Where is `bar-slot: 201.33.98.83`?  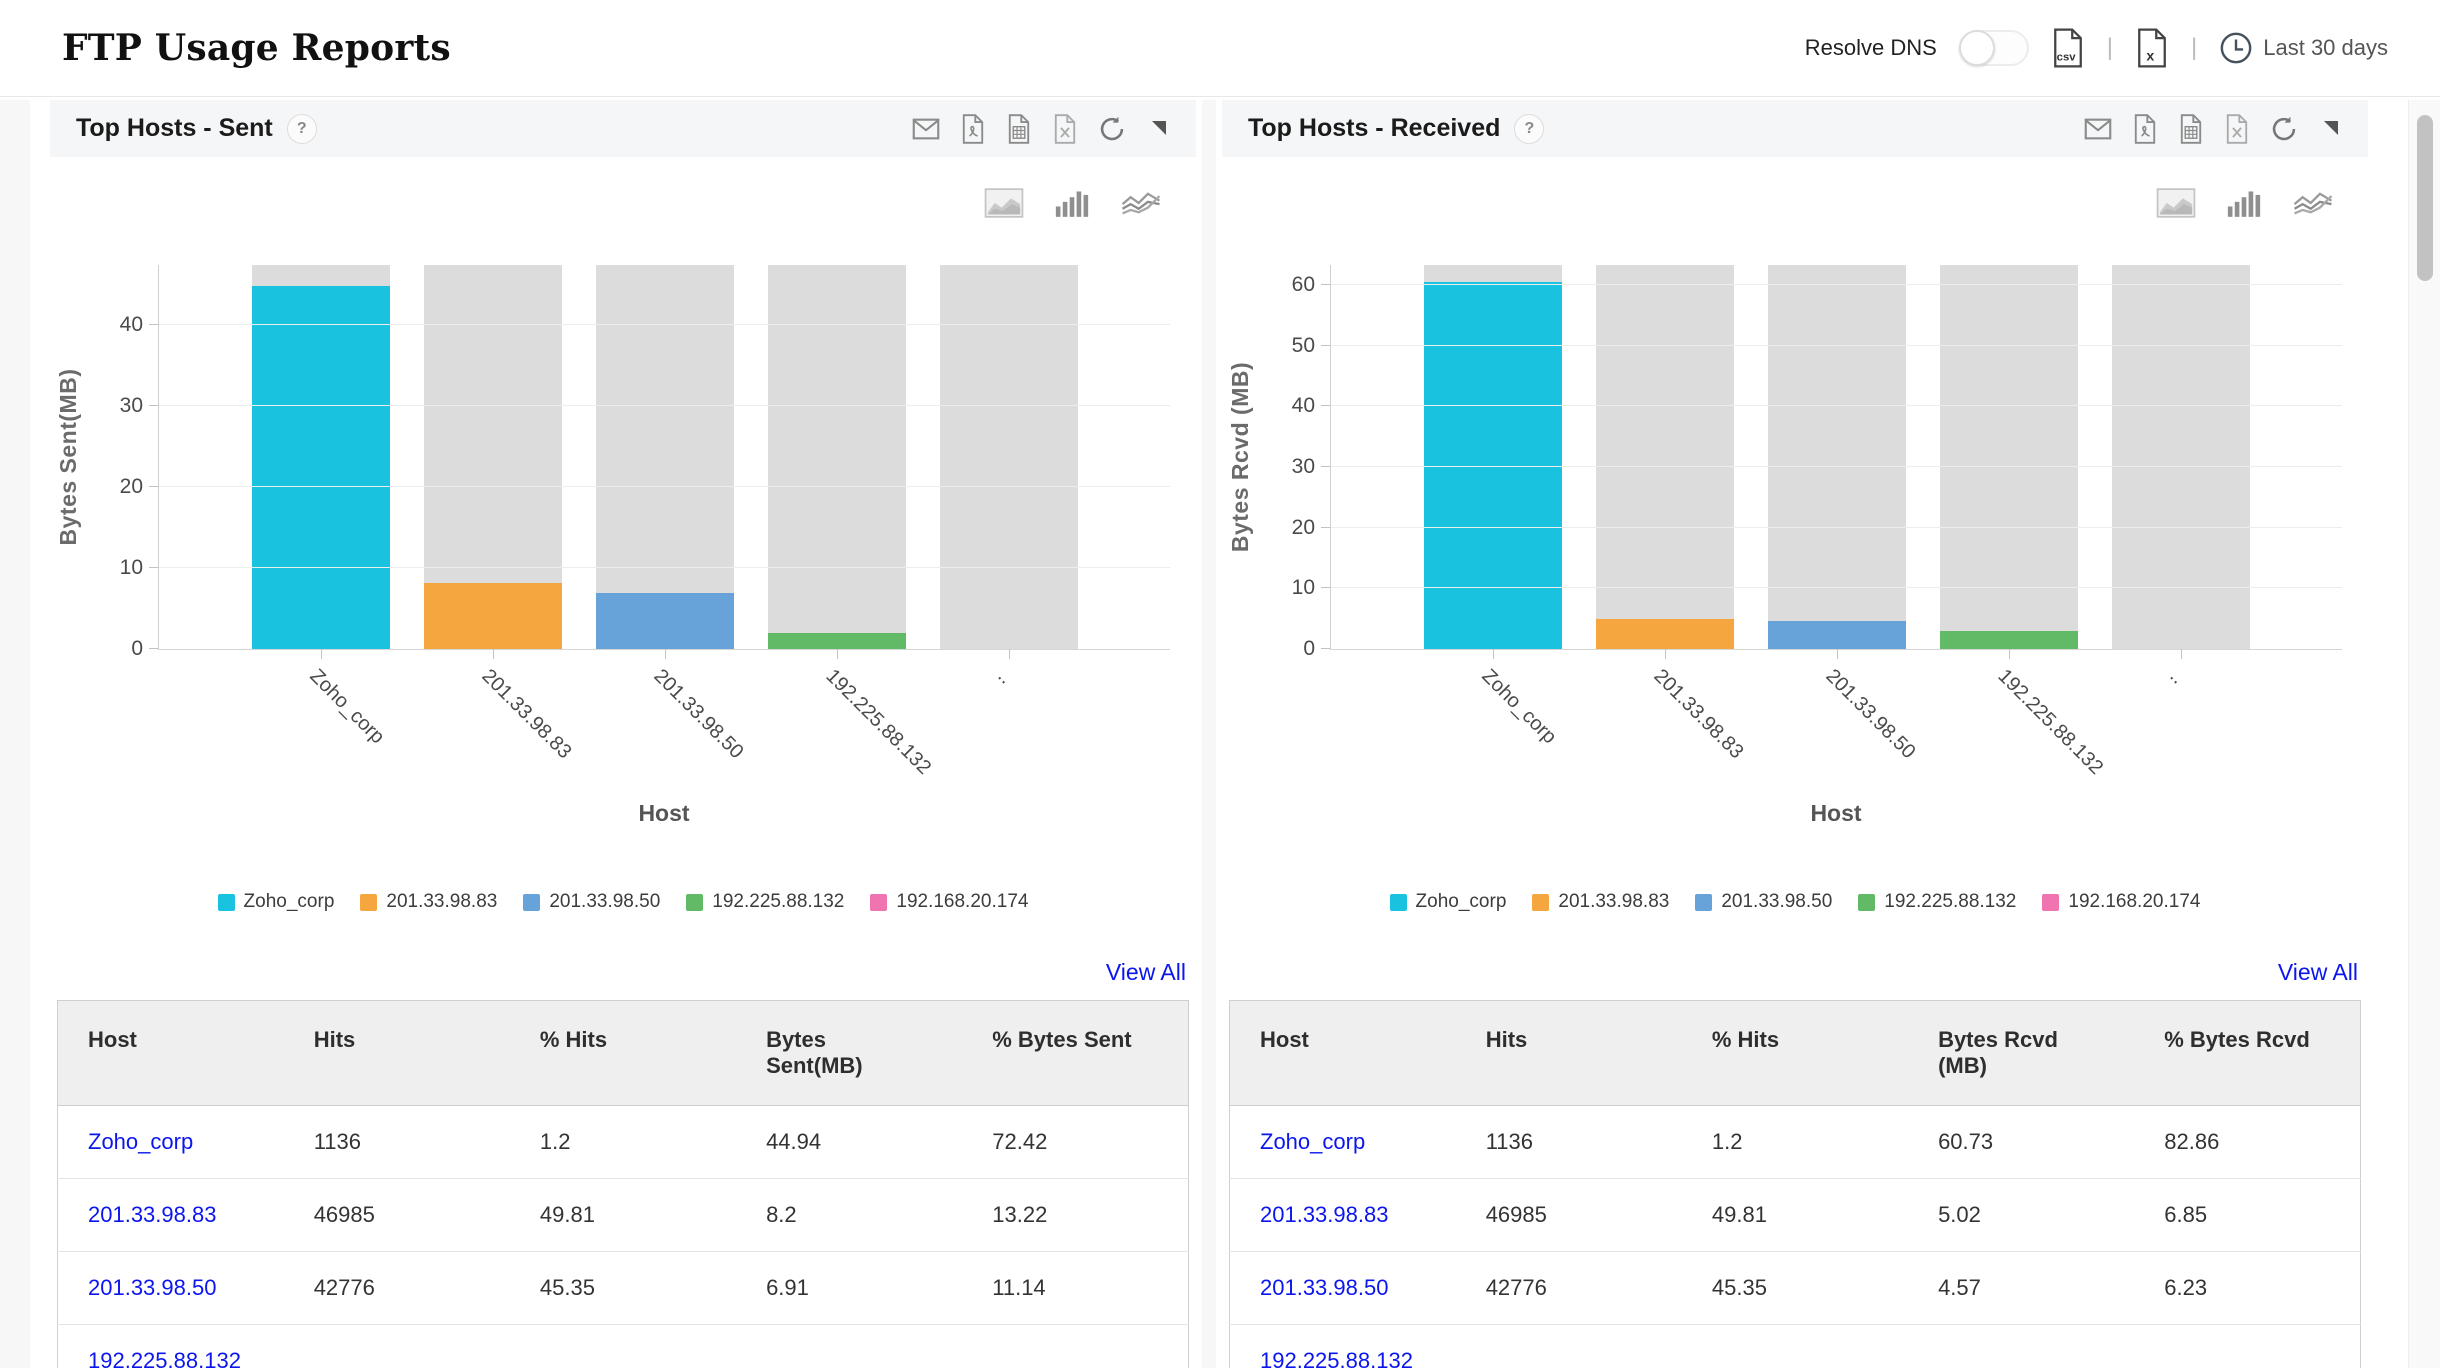 bar-slot: 201.33.98.83 is located at coordinates (1671, 514).